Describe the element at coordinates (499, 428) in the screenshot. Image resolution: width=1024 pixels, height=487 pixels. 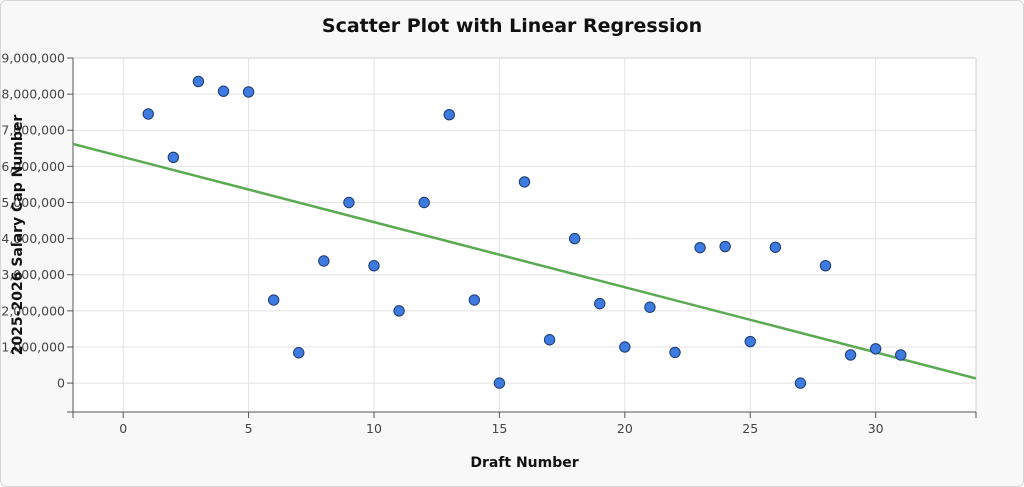
I see `x-tick-label: 15` at that location.